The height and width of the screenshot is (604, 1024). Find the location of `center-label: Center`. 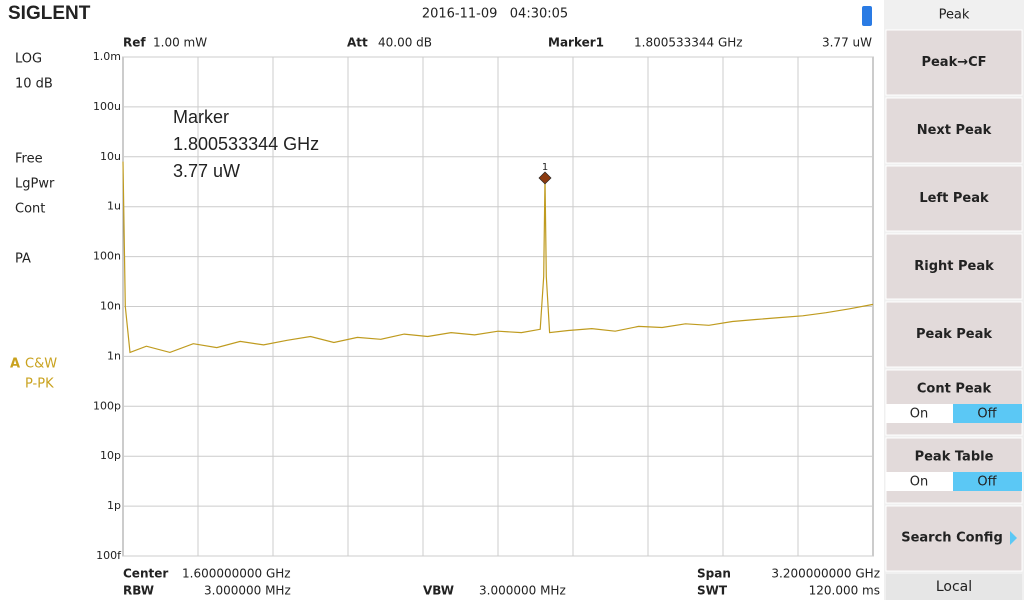

center-label: Center is located at coordinates (145, 574).